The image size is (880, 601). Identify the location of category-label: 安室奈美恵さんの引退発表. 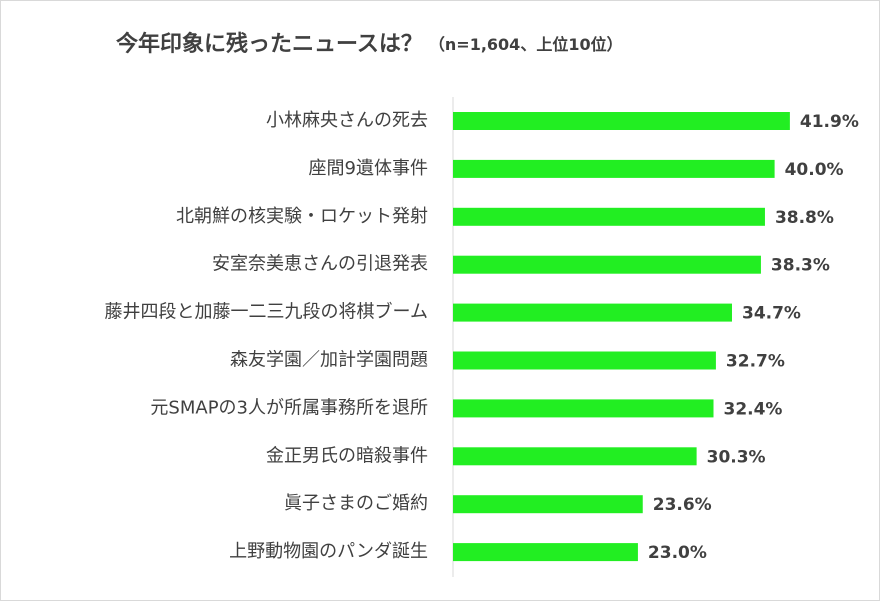
(320, 264).